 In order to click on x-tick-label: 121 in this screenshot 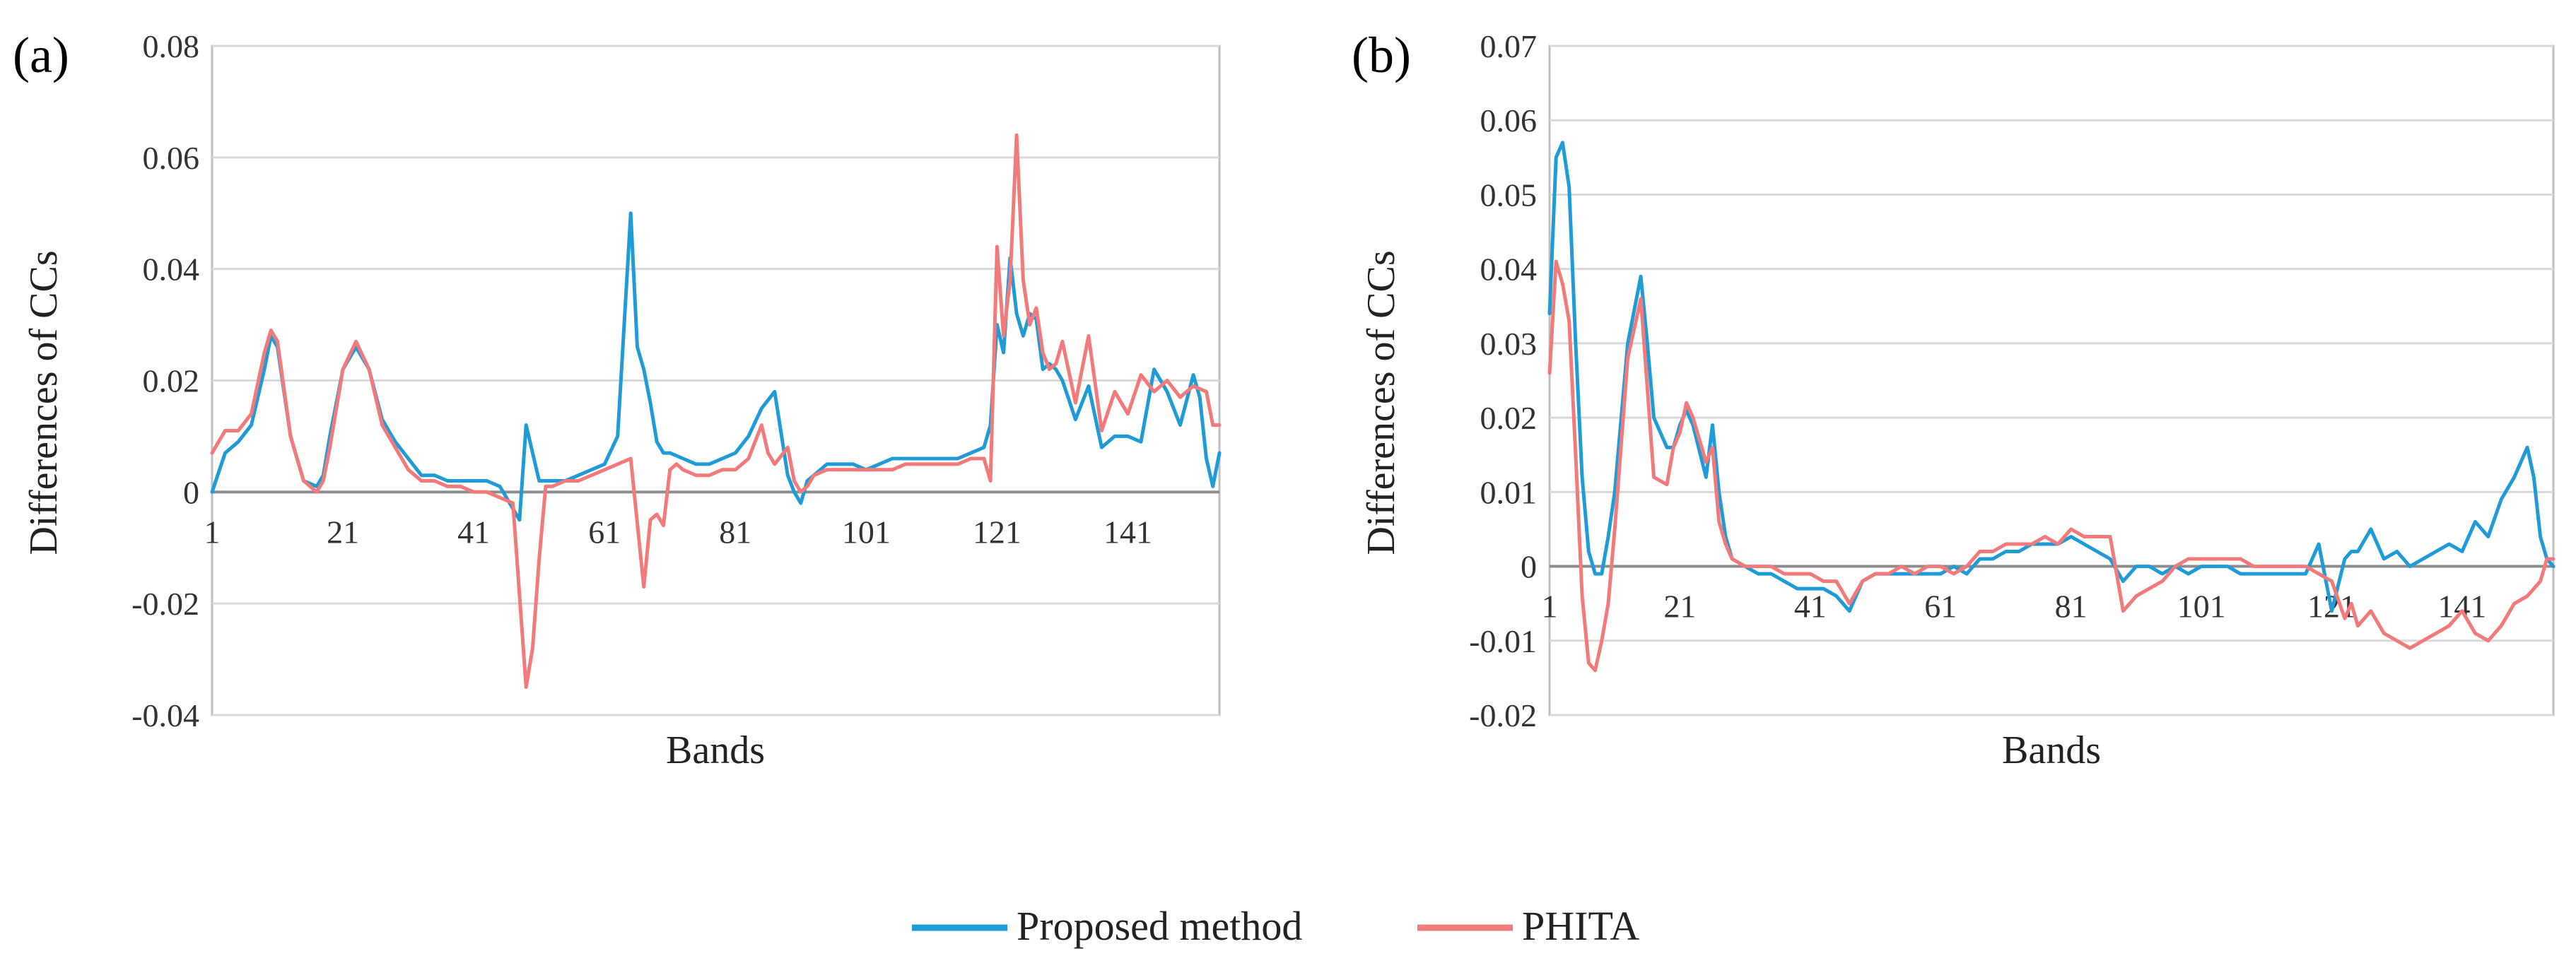, I will do `click(997, 532)`.